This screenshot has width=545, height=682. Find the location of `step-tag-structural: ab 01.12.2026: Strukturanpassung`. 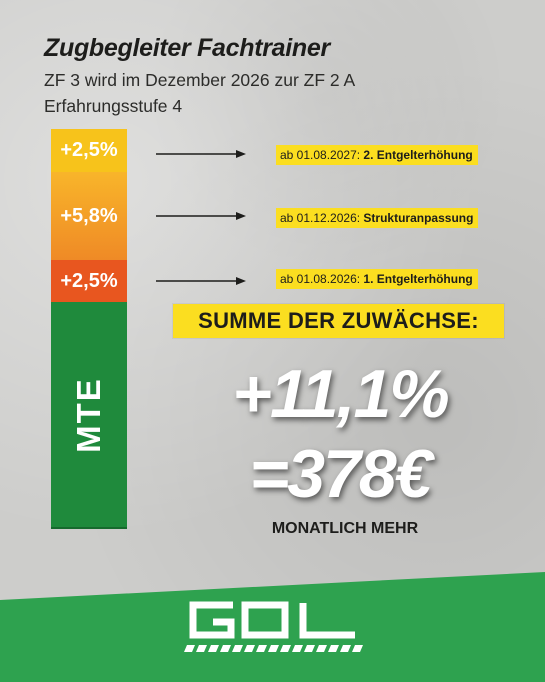

step-tag-structural: ab 01.12.2026: Strukturanpassung is located at coordinates (377, 218).